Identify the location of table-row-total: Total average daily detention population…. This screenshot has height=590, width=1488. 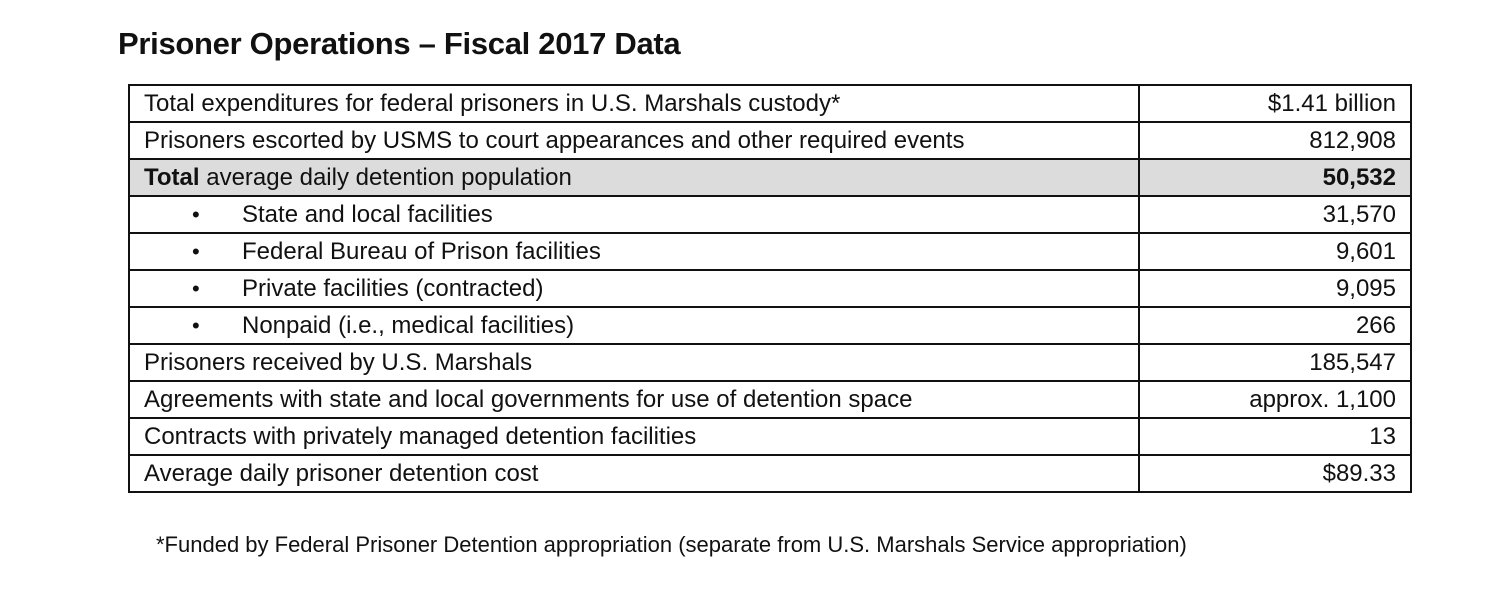
(770, 177).